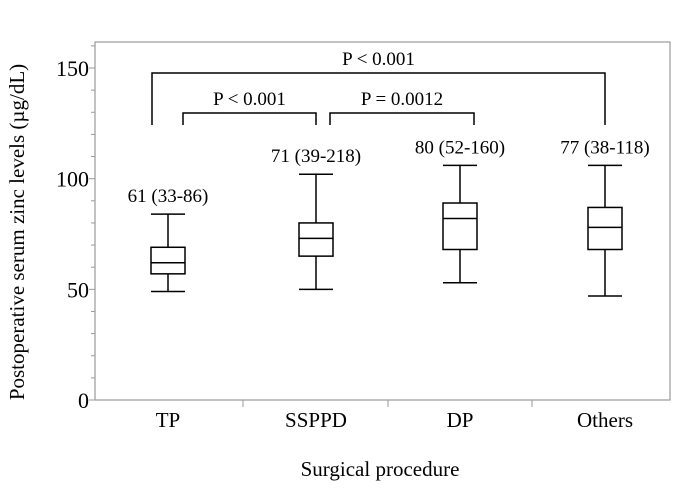 The height and width of the screenshot is (489, 685). Describe the element at coordinates (168, 196) in the screenshot. I see `box-annotation: 61 (33-86)` at that location.